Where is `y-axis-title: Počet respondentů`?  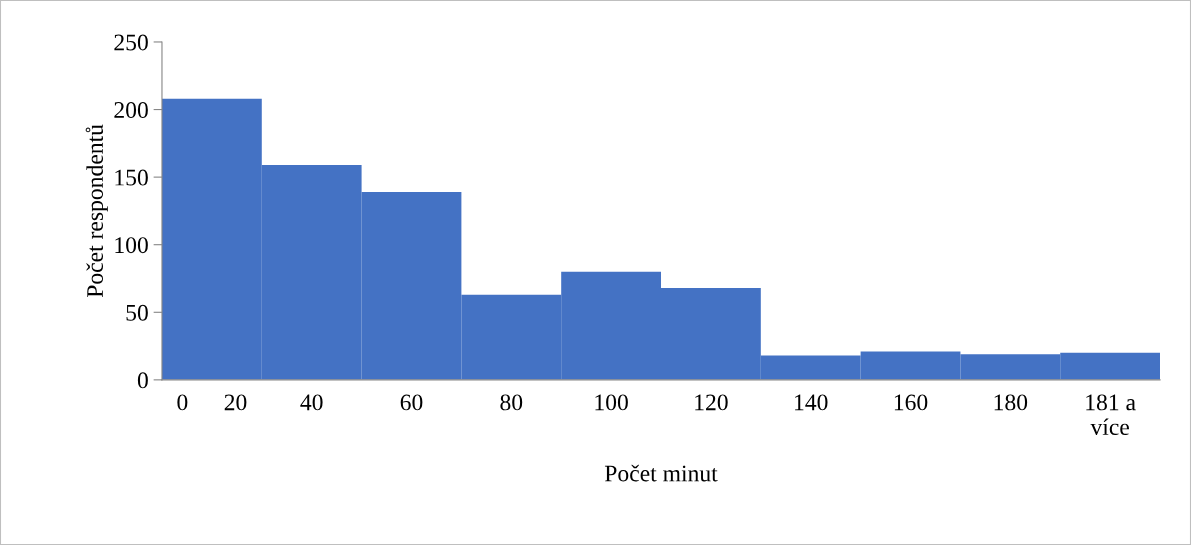 y-axis-title: Počet respondentů is located at coordinates (96, 211).